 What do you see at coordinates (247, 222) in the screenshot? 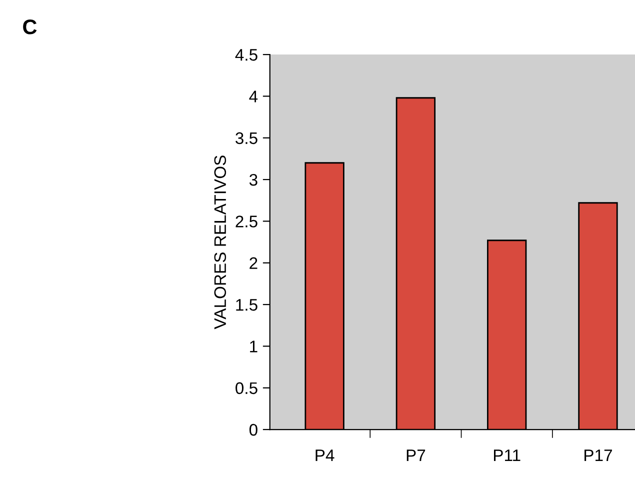
I see `y-tick-label: 2.5` at bounding box center [247, 222].